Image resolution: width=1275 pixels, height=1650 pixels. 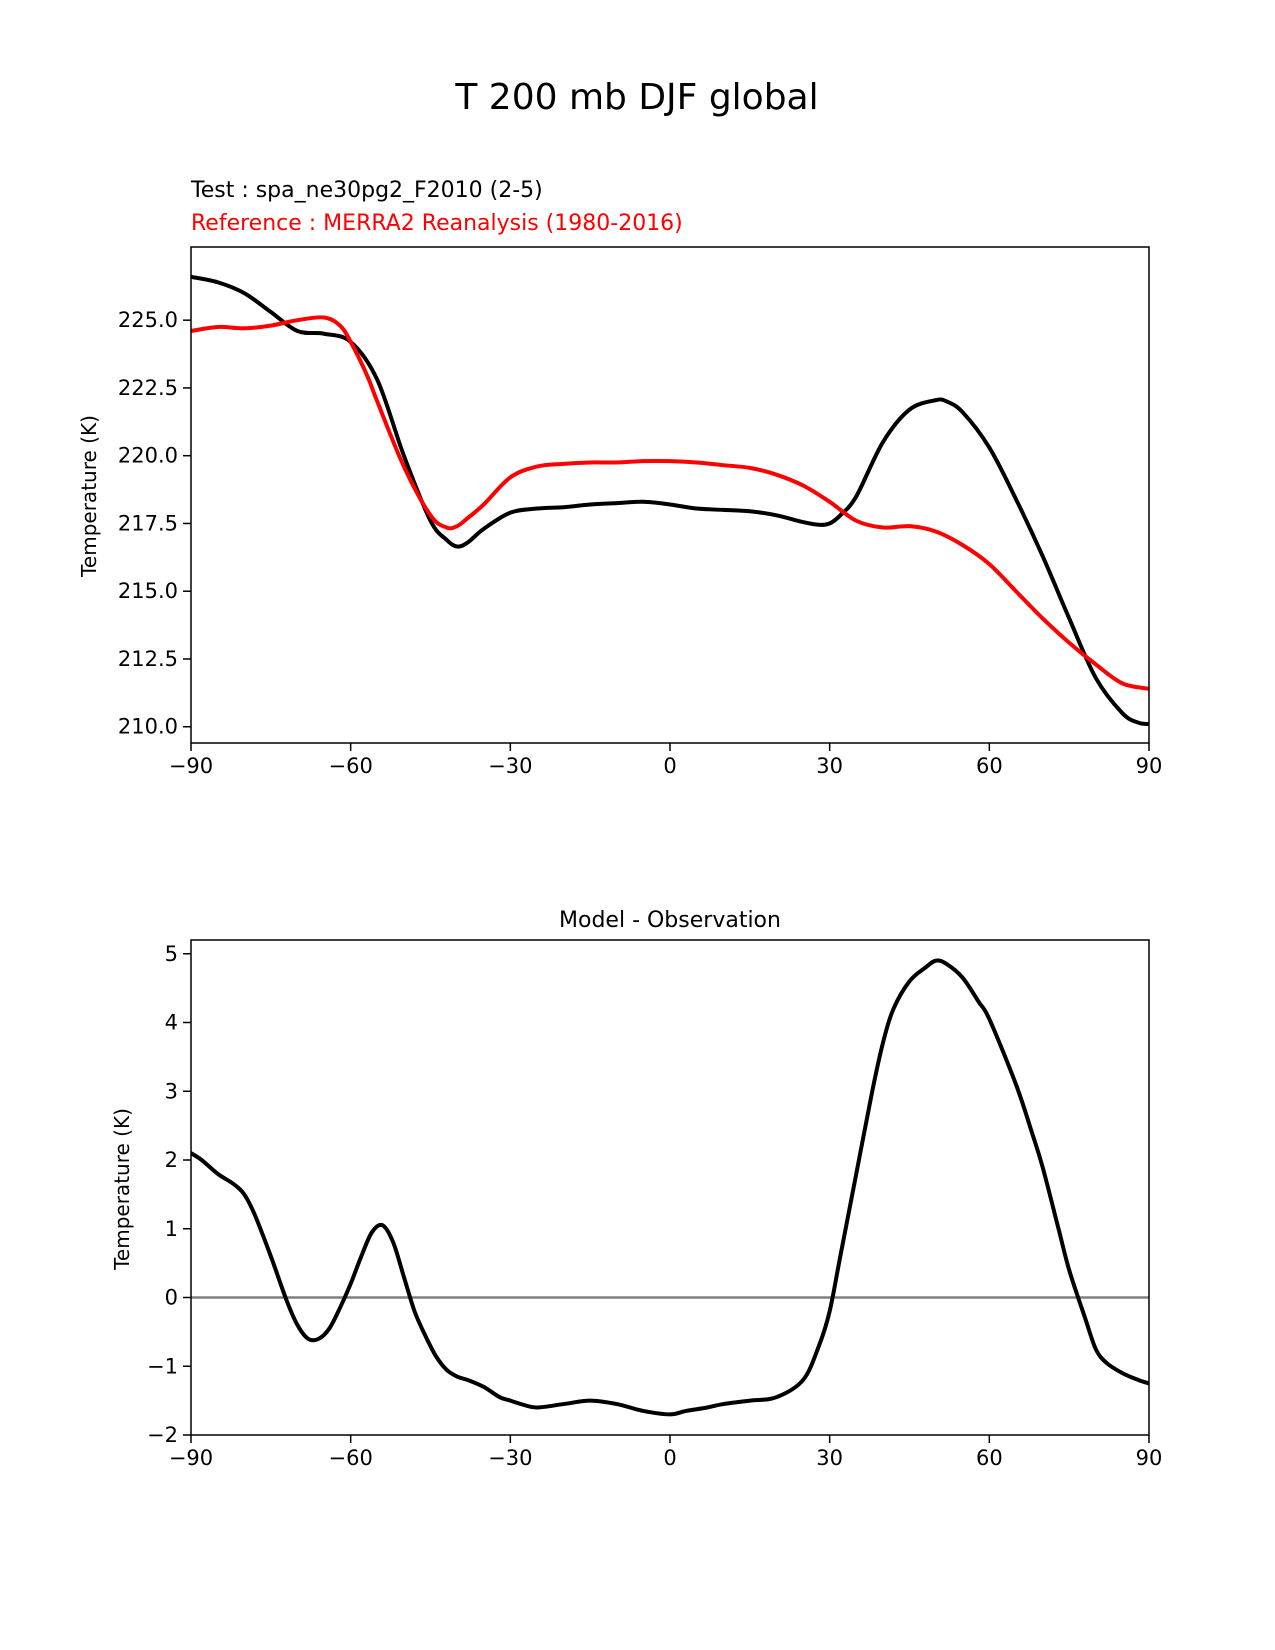 What do you see at coordinates (171, 1091) in the screenshot?
I see `bottom-y-tick-label: 3` at bounding box center [171, 1091].